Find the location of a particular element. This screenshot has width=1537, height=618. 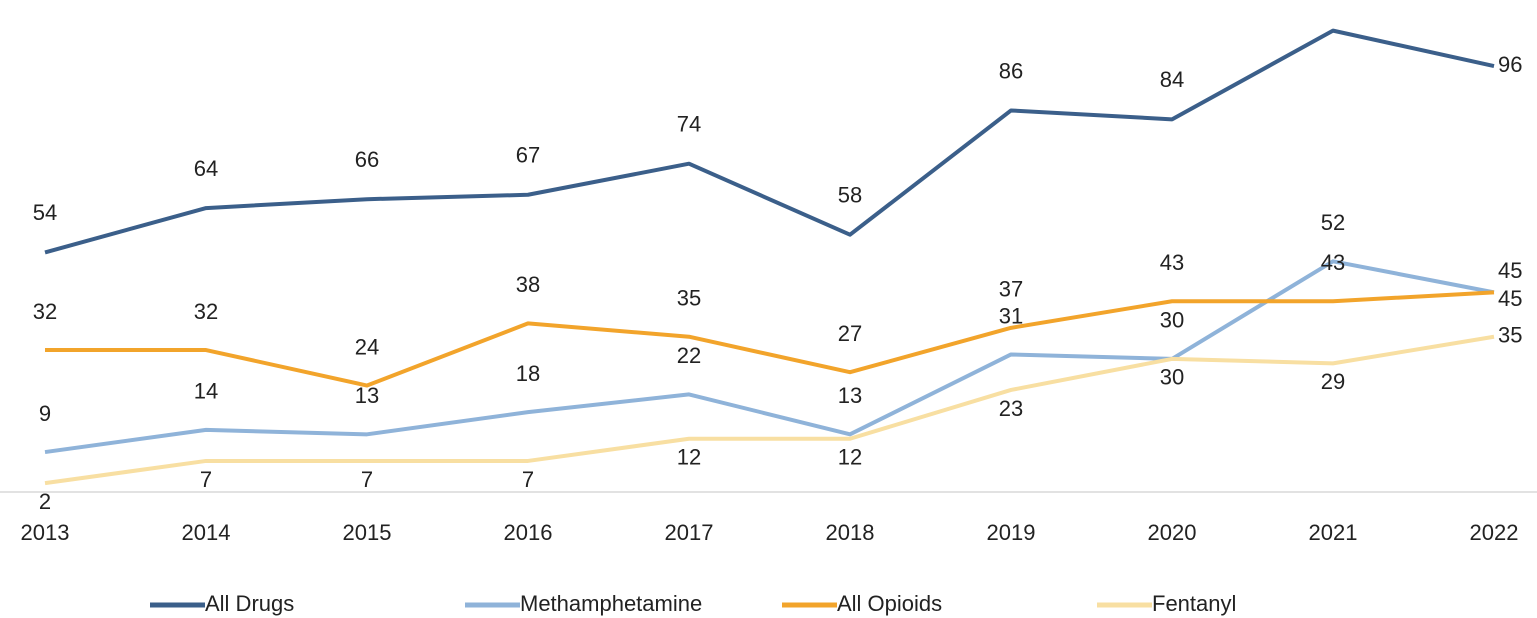

data-label: 14 is located at coordinates (206, 391).